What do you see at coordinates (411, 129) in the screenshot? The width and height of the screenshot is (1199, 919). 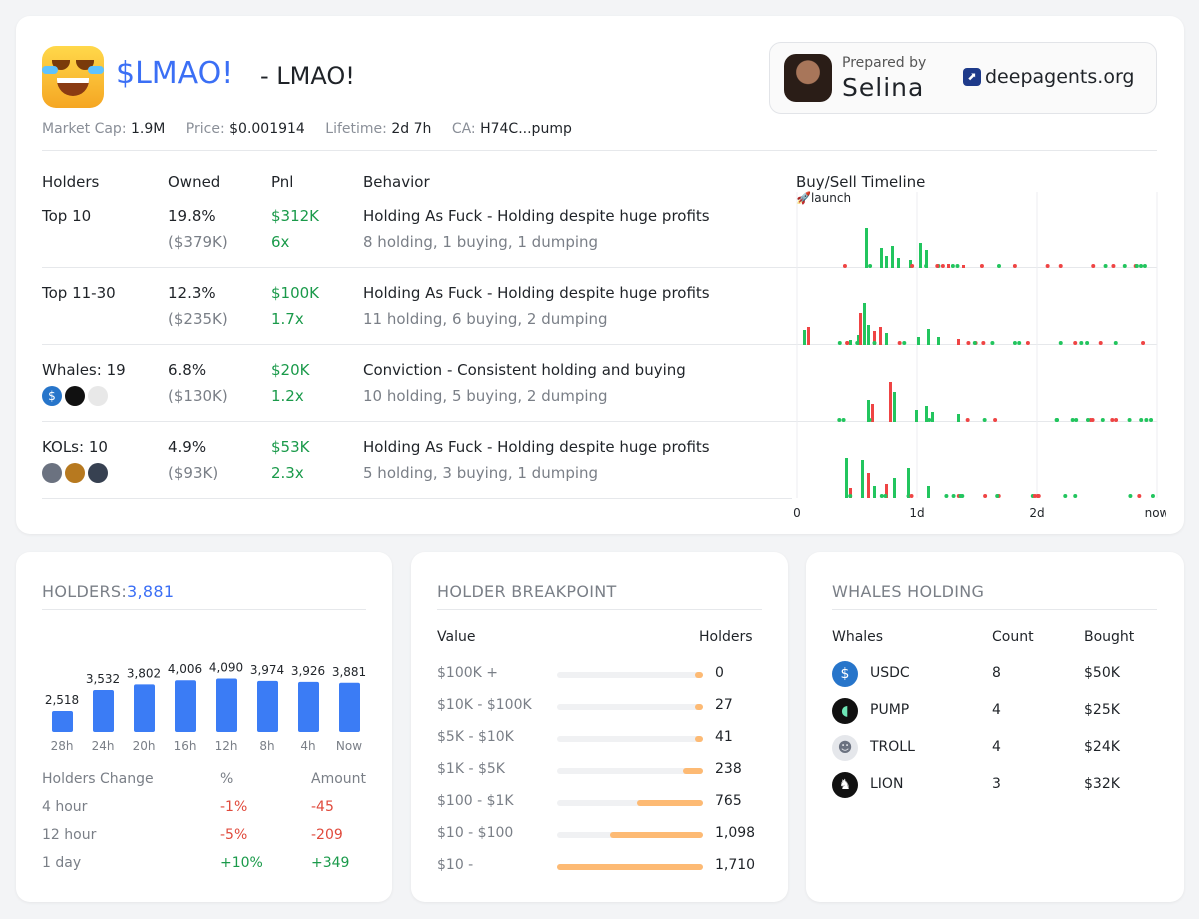 I see `lifetime: 2d 7h` at bounding box center [411, 129].